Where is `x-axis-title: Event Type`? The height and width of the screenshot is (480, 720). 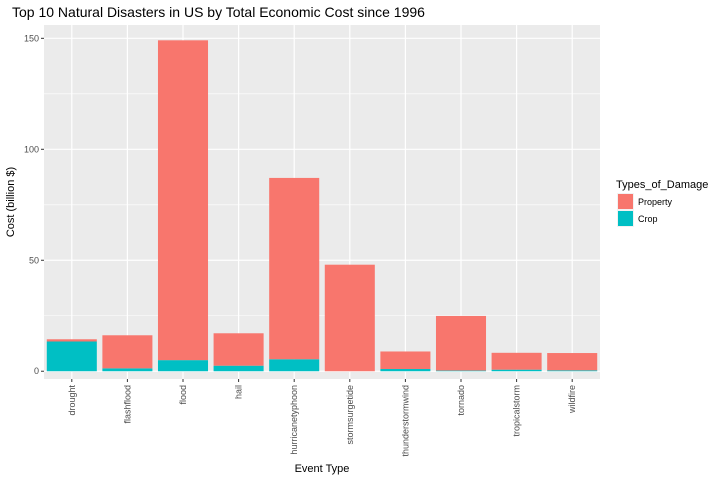 x-axis-title: Event Type is located at coordinates (322, 469).